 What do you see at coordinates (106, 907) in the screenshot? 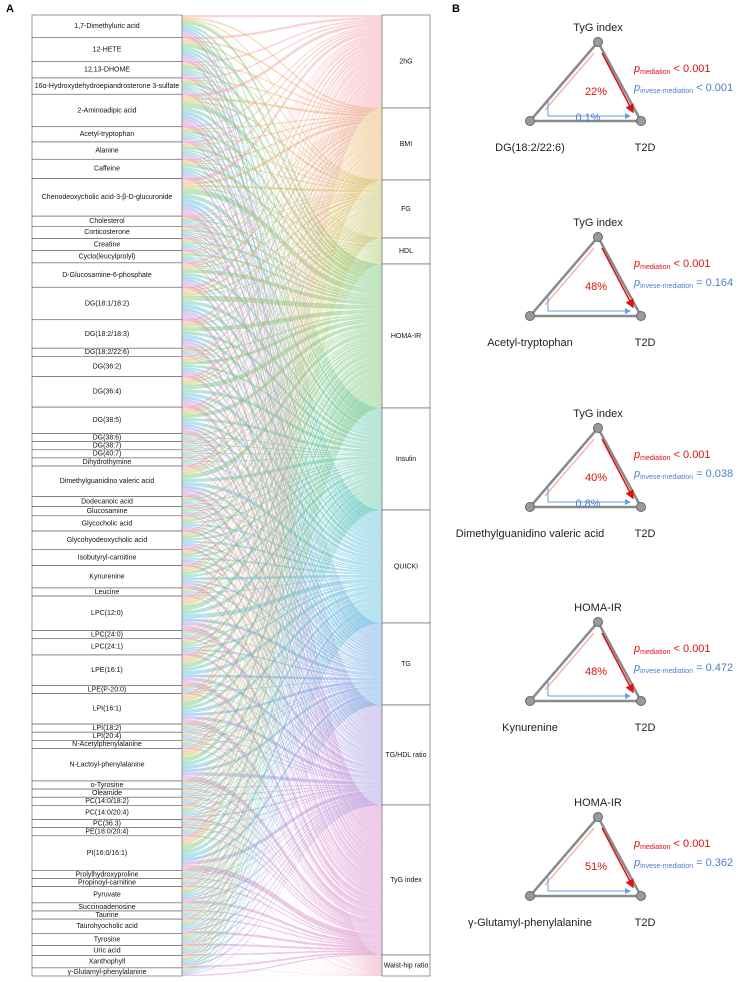
I see `source-label: Succinoadenosine` at bounding box center [106, 907].